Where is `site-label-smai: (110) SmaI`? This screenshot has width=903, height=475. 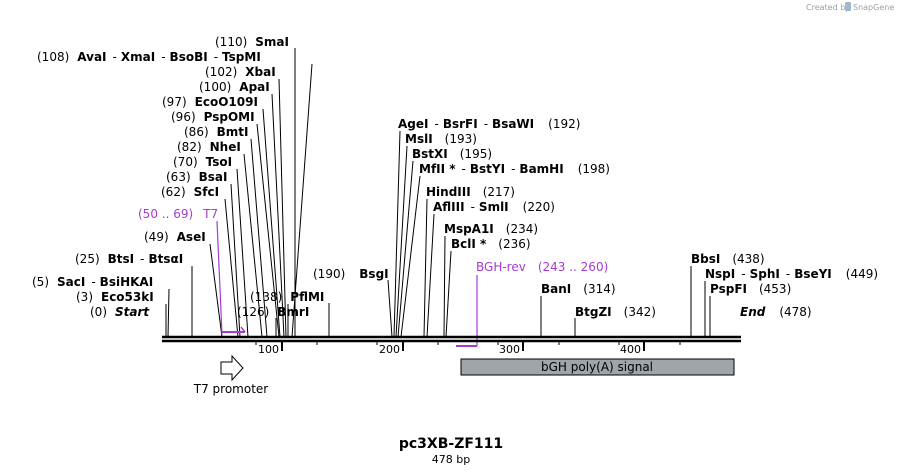
site-label-smai: (110) SmaI is located at coordinates (252, 42).